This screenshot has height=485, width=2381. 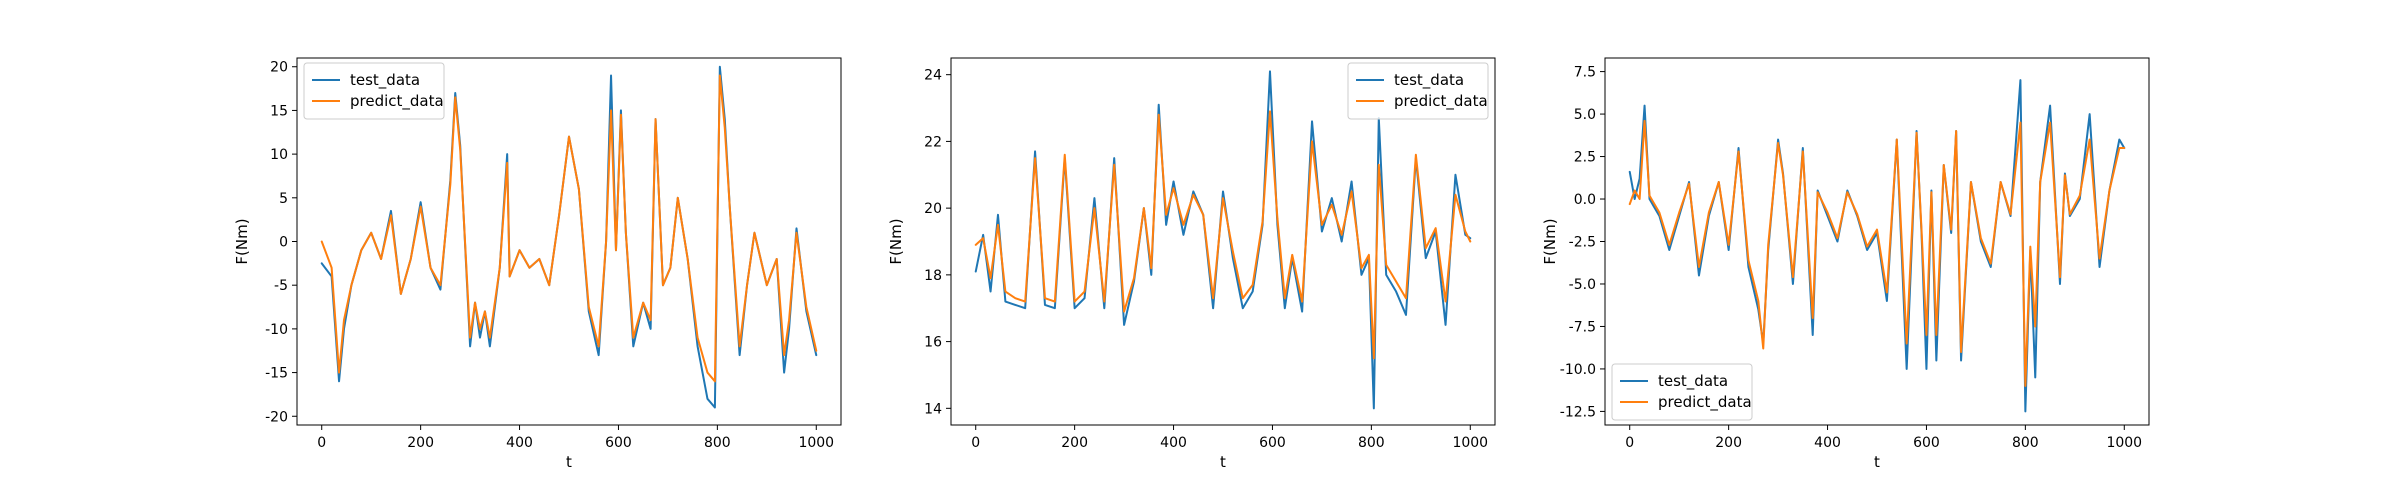 I want to click on y-tick-label: -15, so click(x=276, y=374).